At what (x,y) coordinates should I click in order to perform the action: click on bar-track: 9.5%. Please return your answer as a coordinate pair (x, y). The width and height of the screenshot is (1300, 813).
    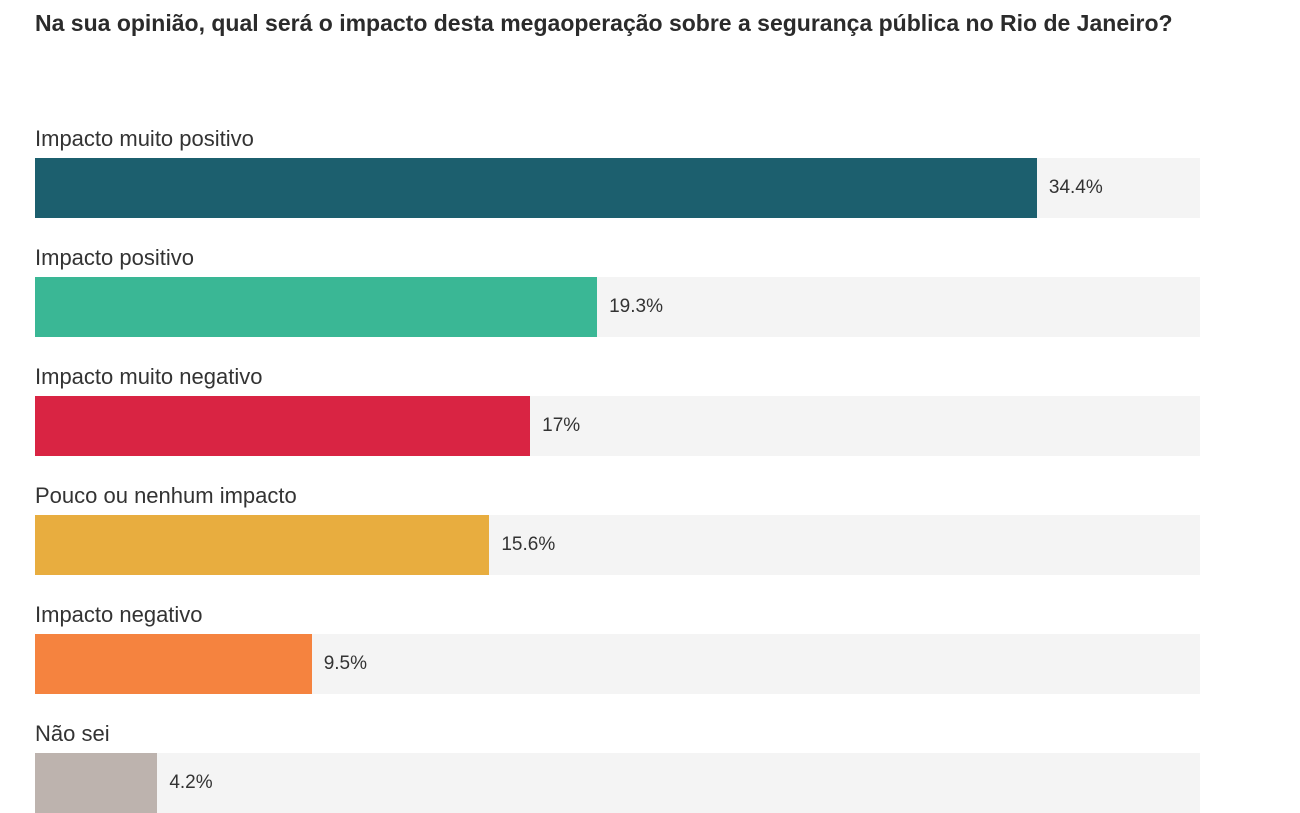
    Looking at the image, I should click on (617, 664).